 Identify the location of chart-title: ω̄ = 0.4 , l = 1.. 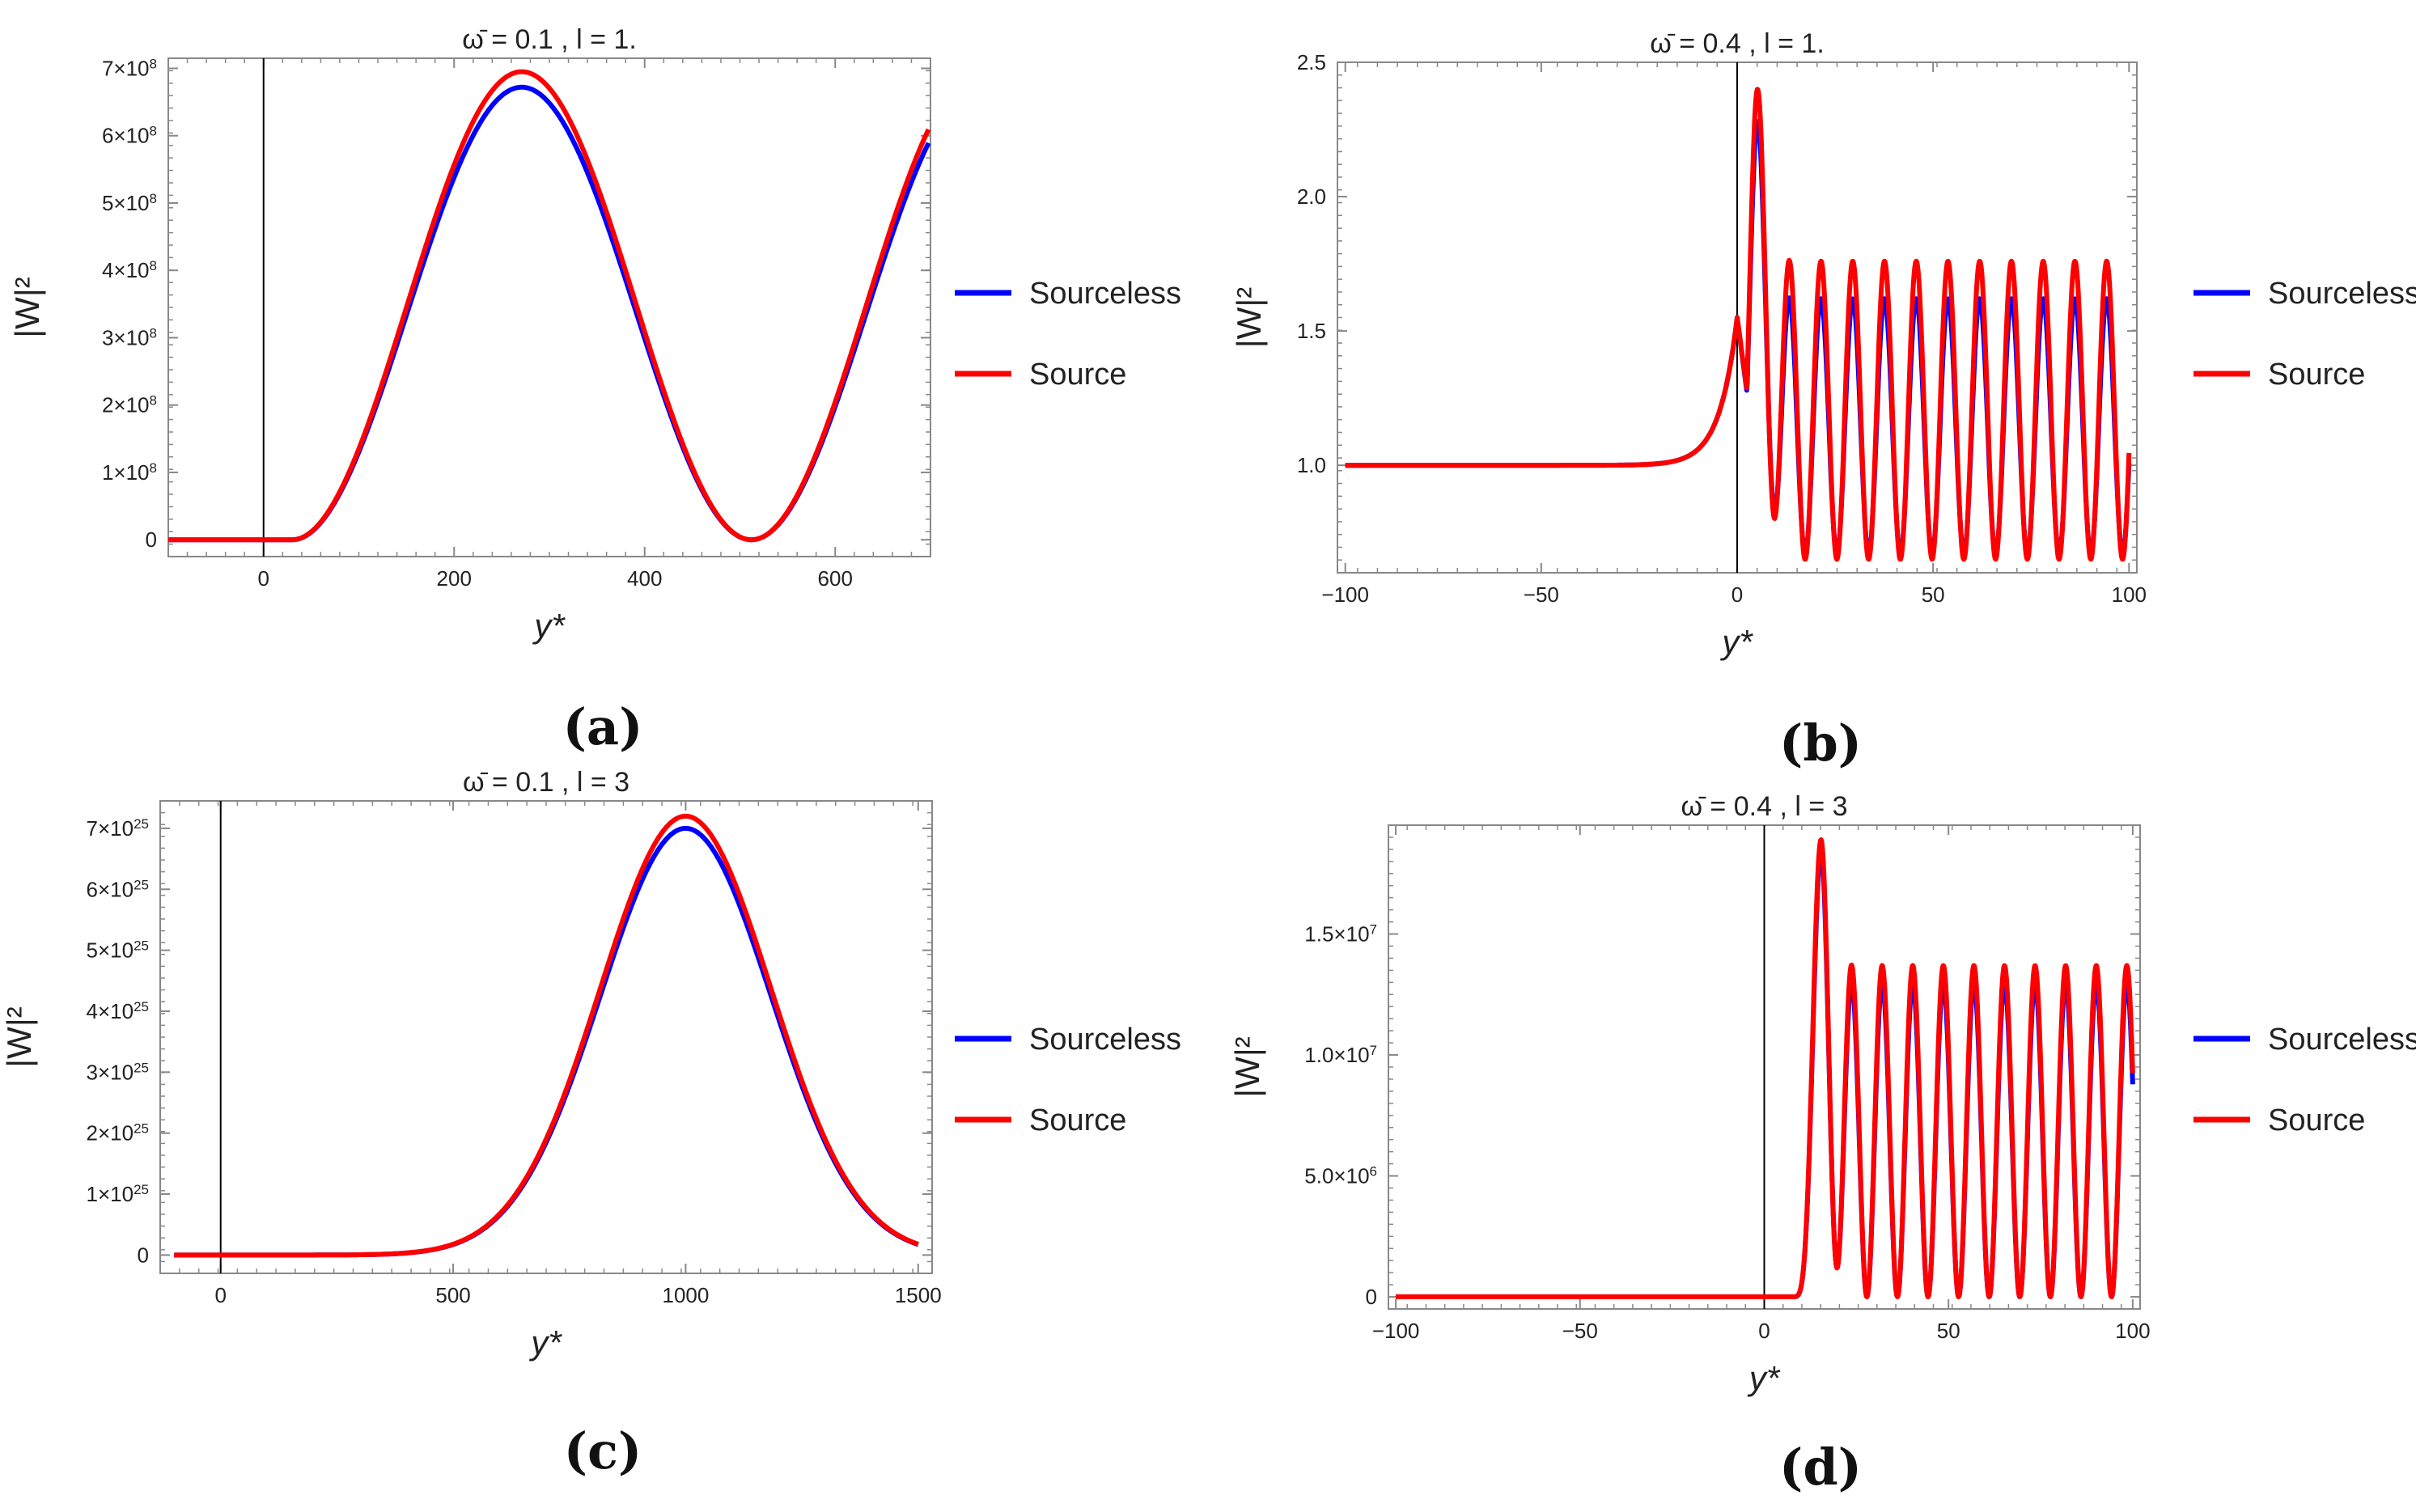
(1737, 43).